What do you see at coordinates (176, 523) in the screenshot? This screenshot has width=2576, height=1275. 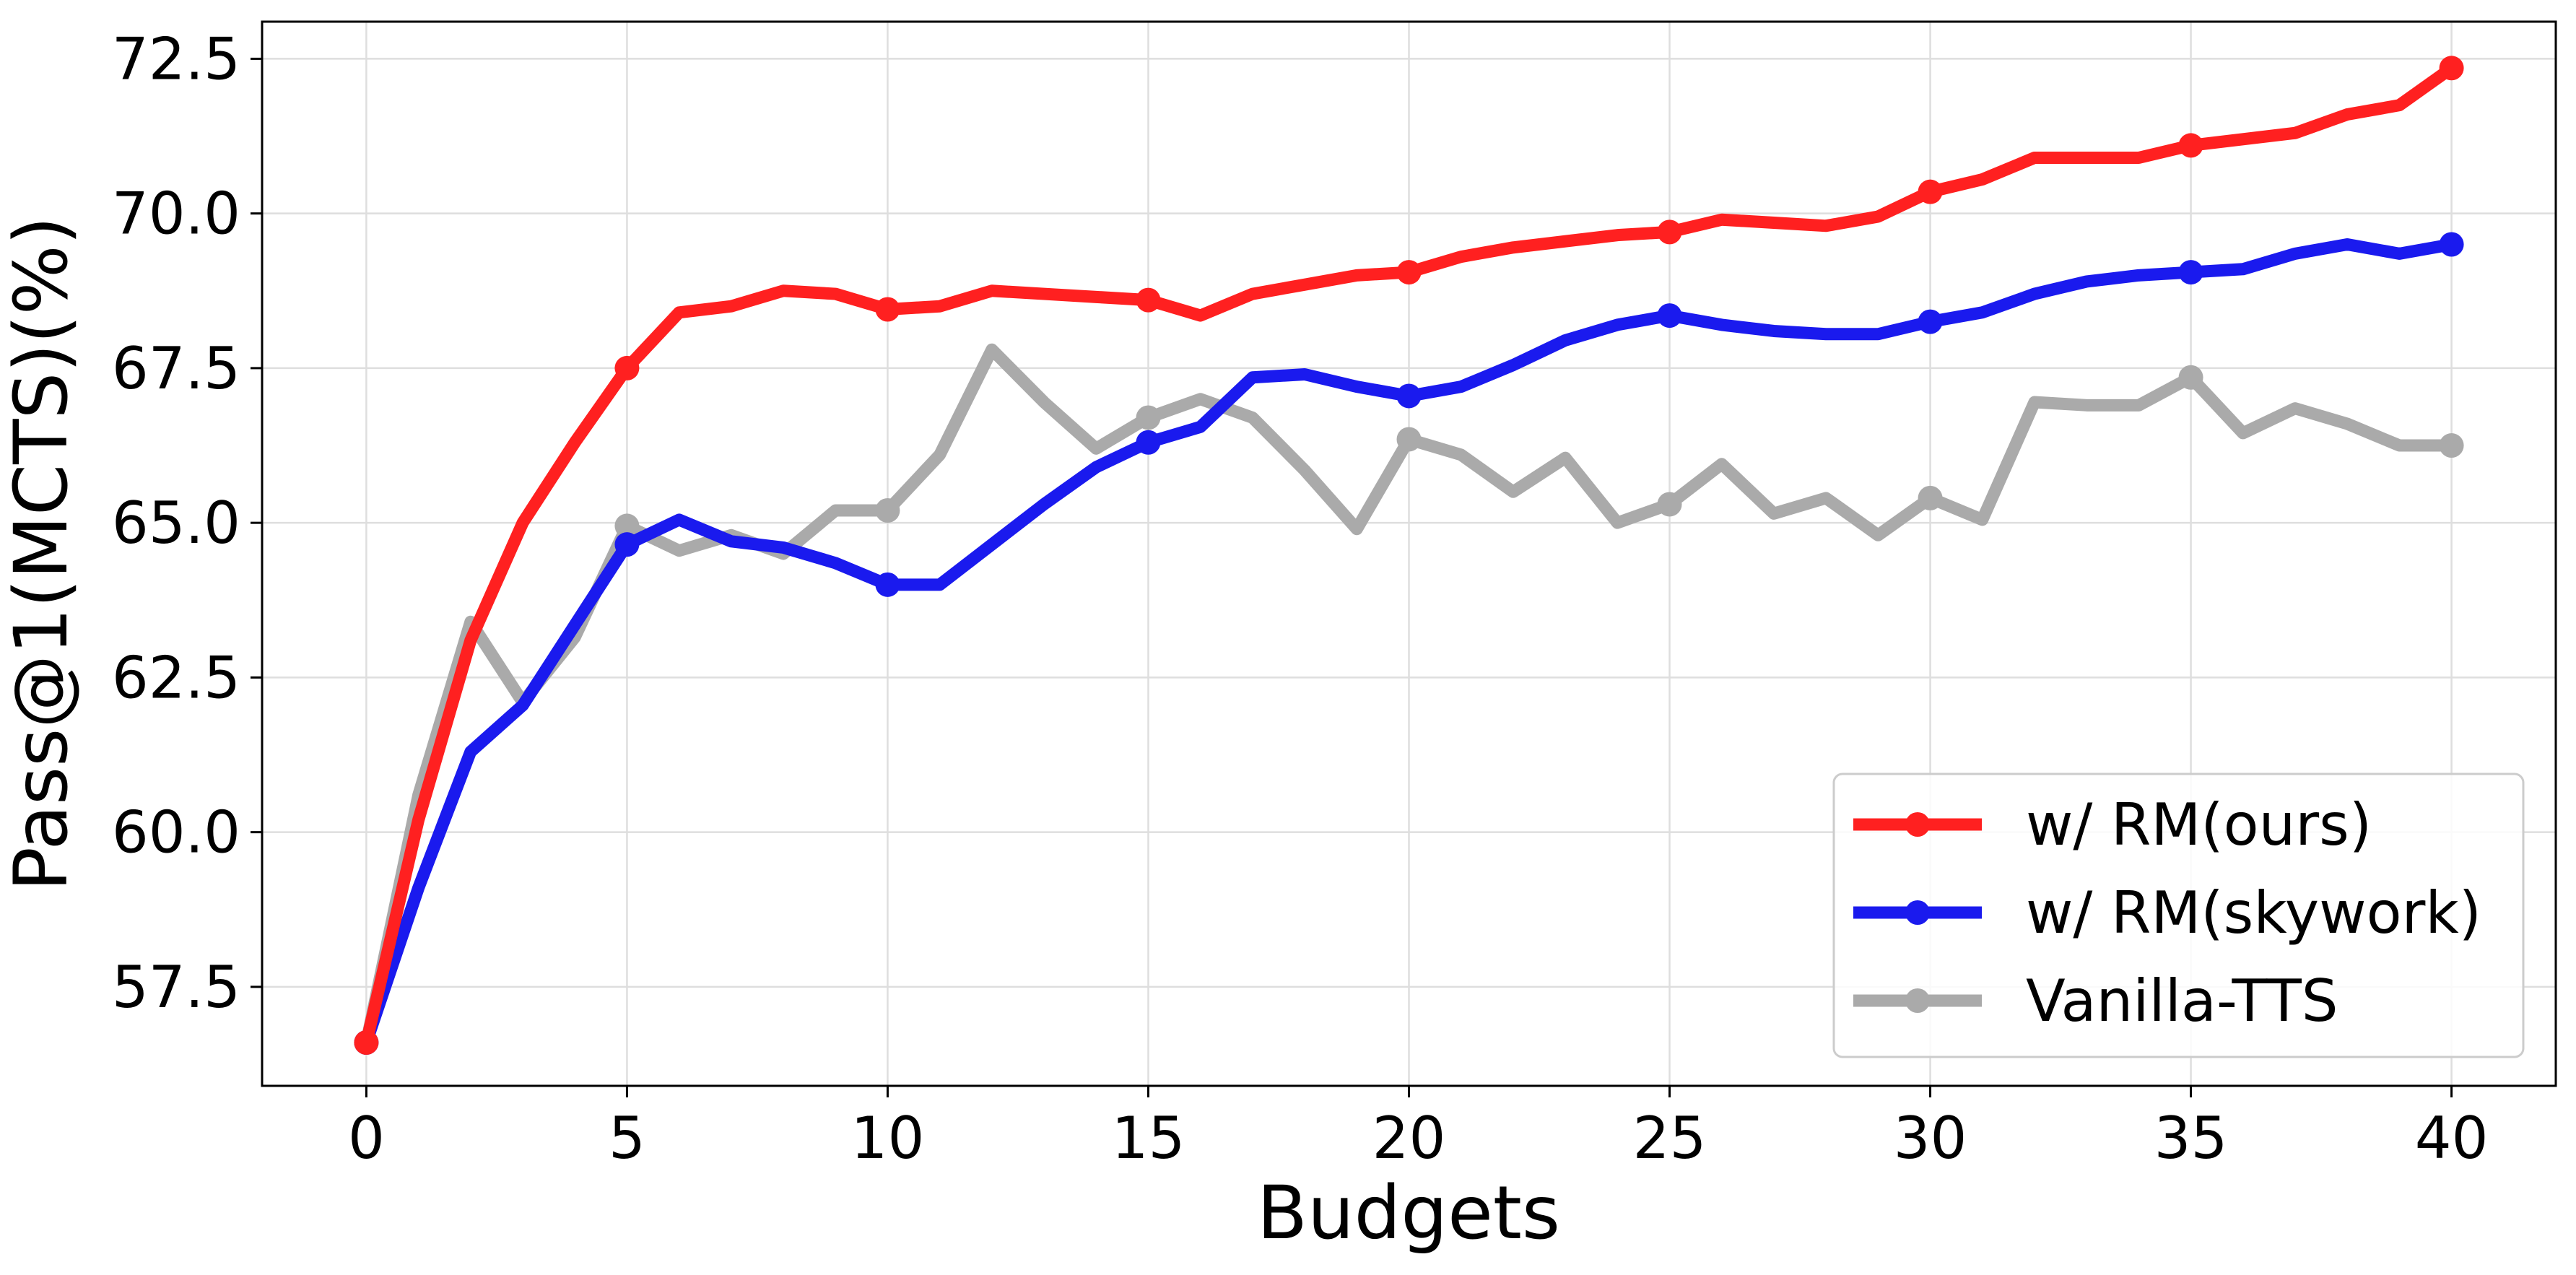 I see `y-tick-label: 65.0` at bounding box center [176, 523].